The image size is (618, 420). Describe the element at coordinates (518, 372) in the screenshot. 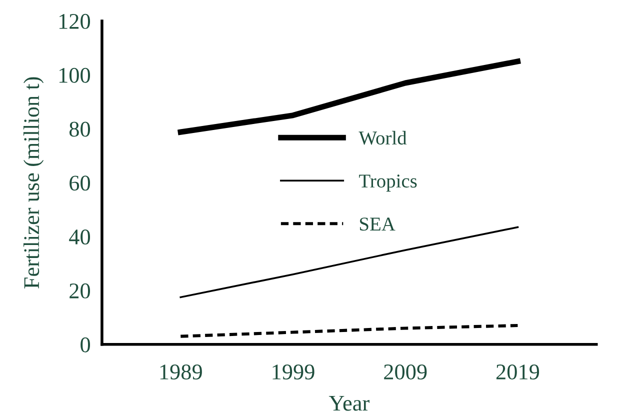

I see `x-tick-label: 2019` at that location.